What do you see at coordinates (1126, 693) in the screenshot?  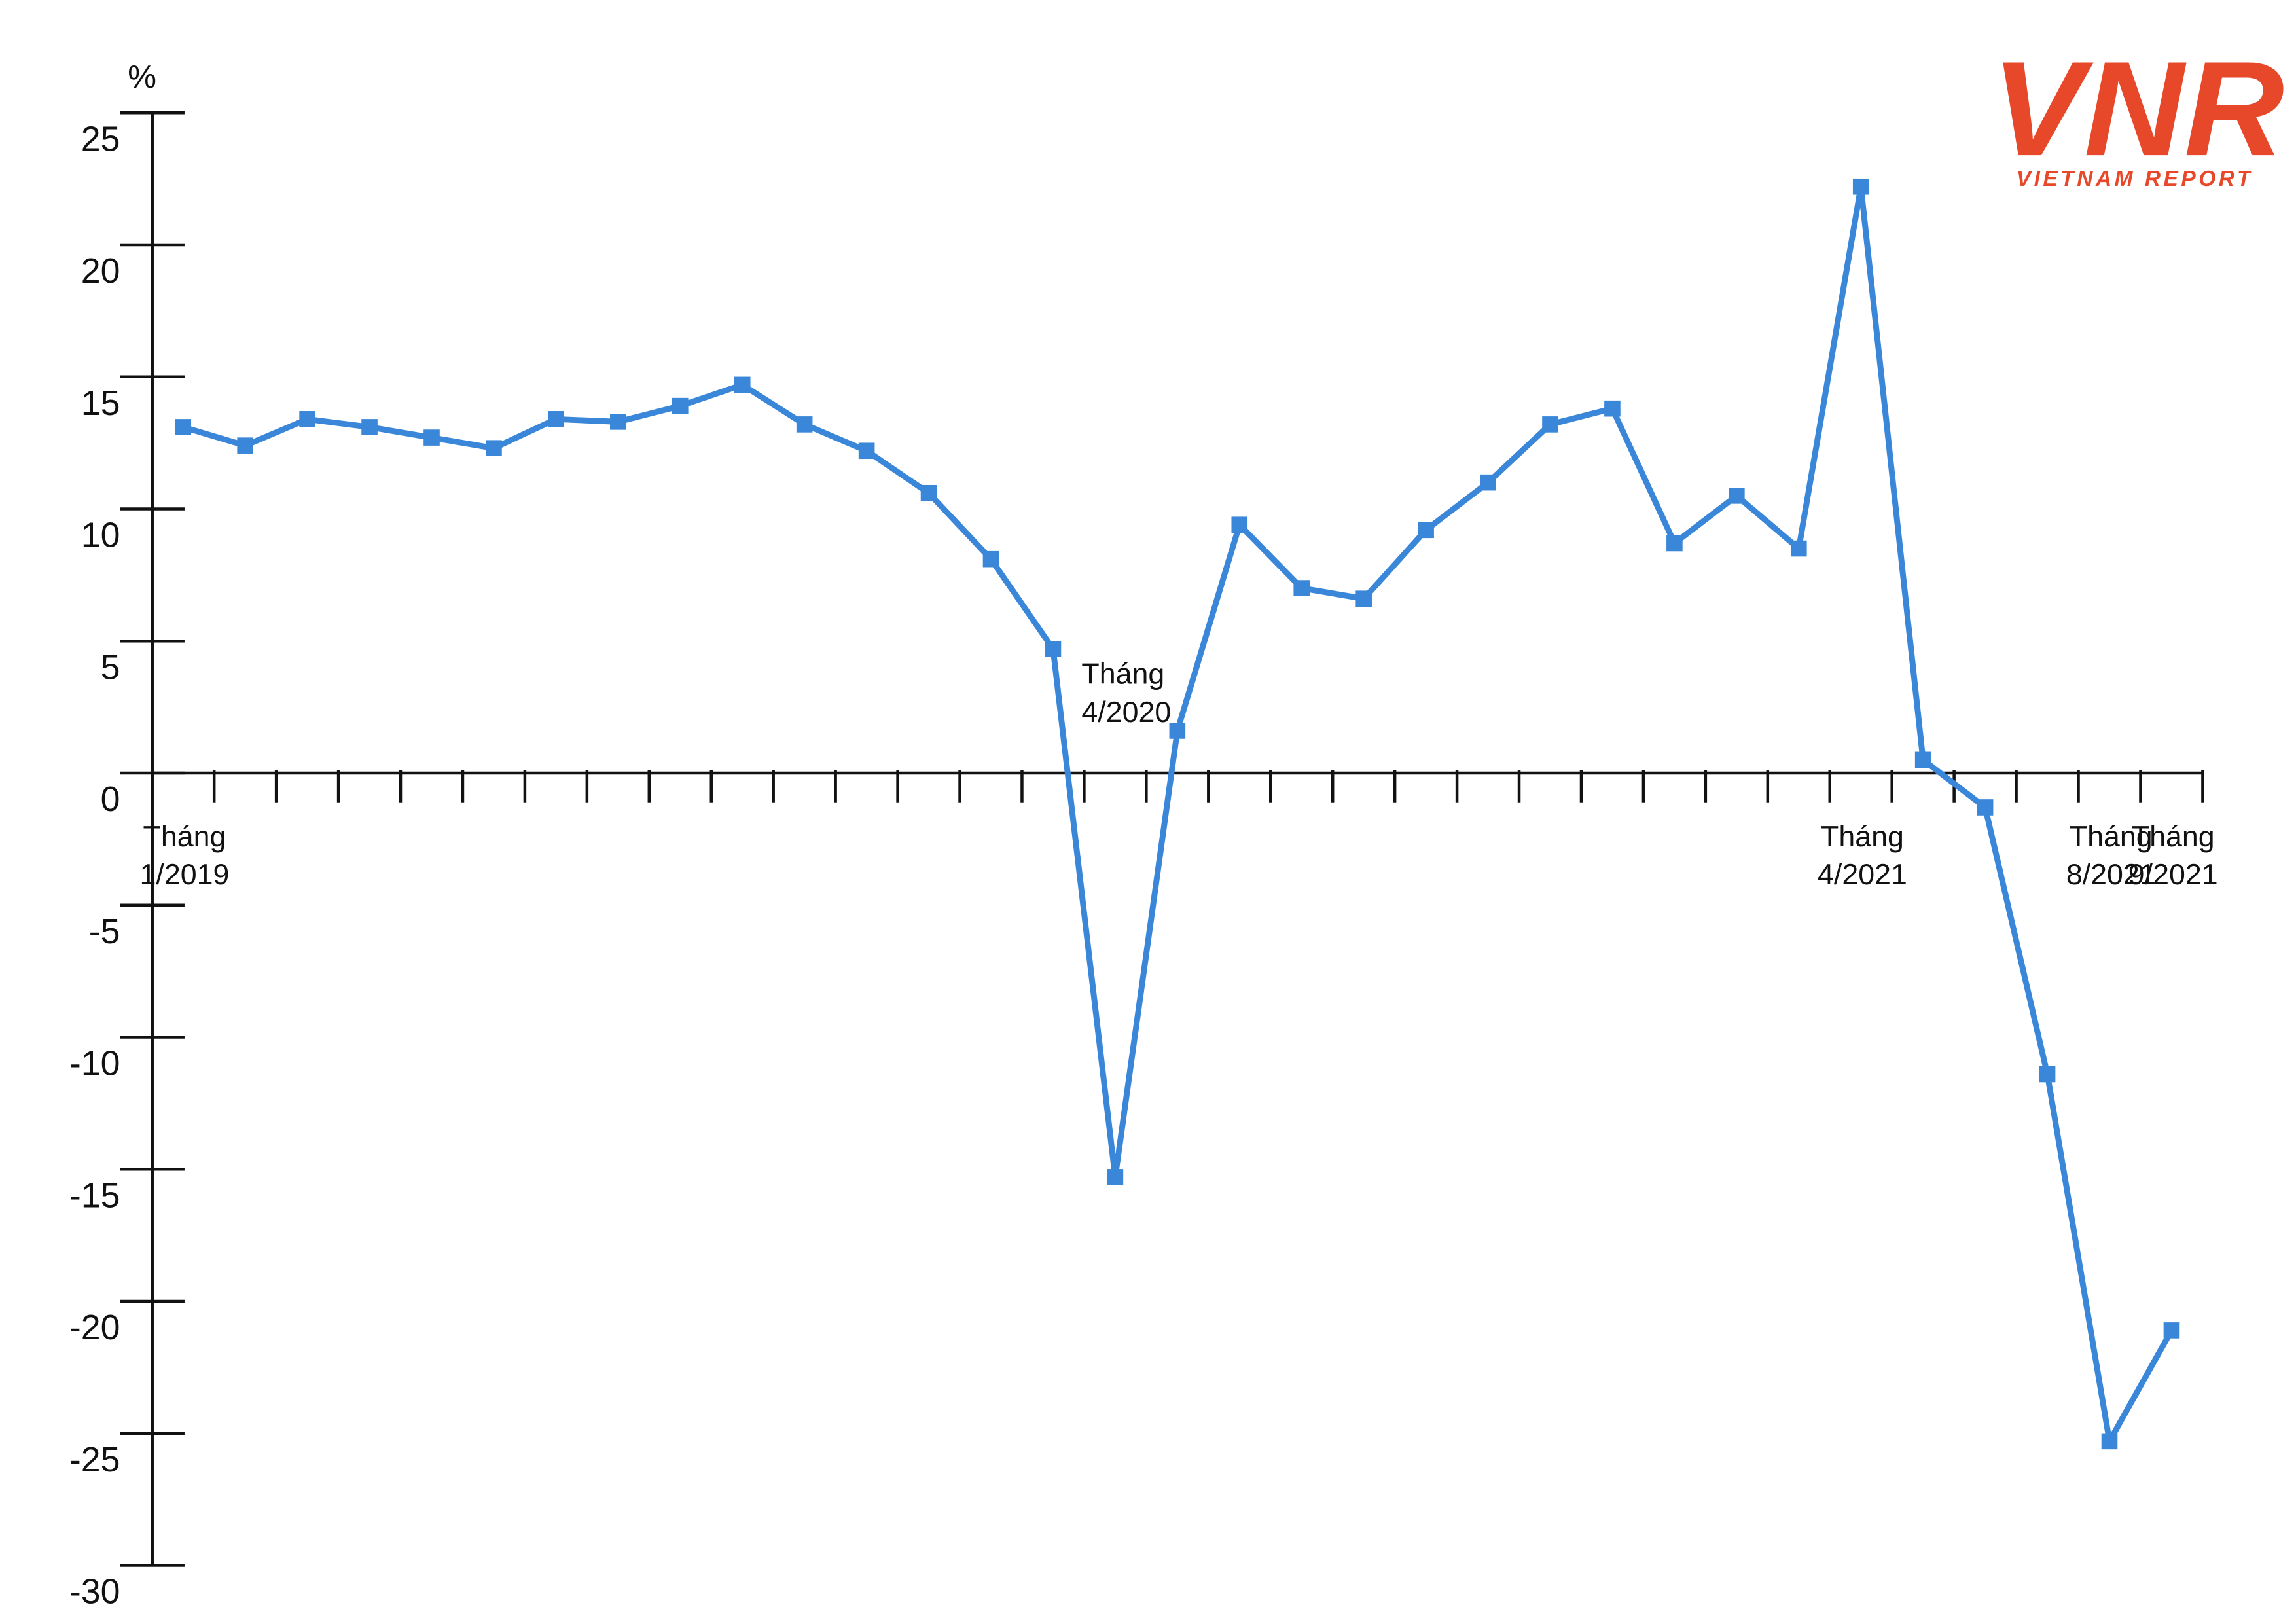 I see `x-tick-label: Tháng 4/2020` at bounding box center [1126, 693].